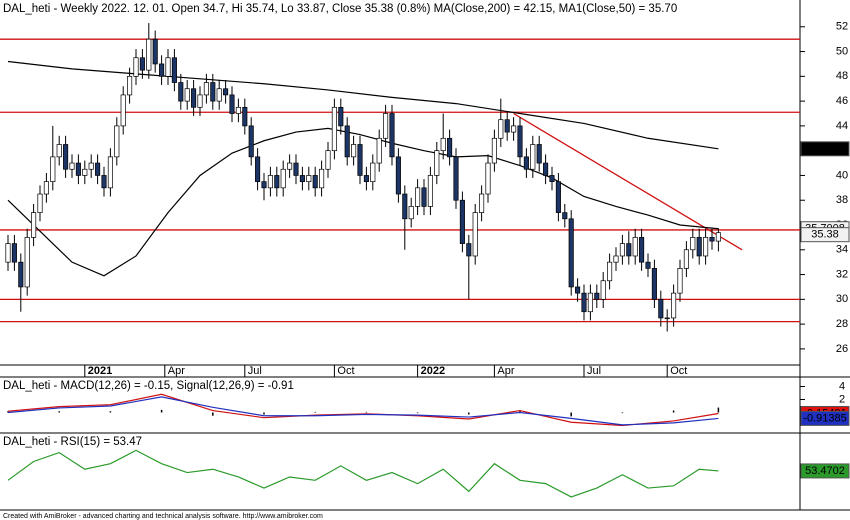 This screenshot has width=850, height=520. What do you see at coordinates (842, 200) in the screenshot?
I see `y-tick-label: 38` at bounding box center [842, 200].